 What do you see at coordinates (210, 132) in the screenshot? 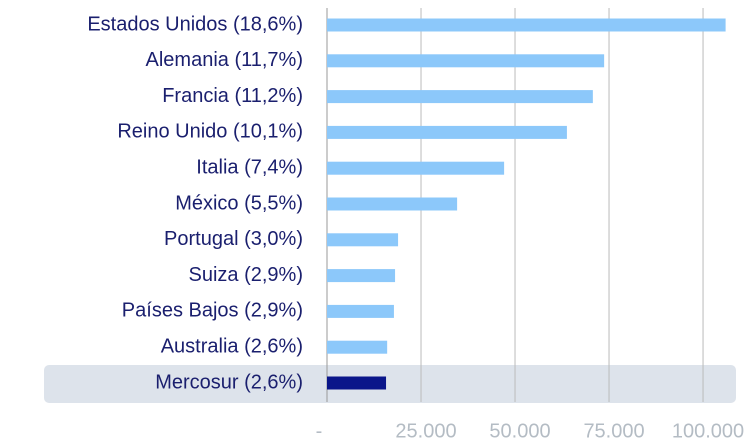
I see `y-tick-label: Reino Unido (10,1%)` at bounding box center [210, 132].